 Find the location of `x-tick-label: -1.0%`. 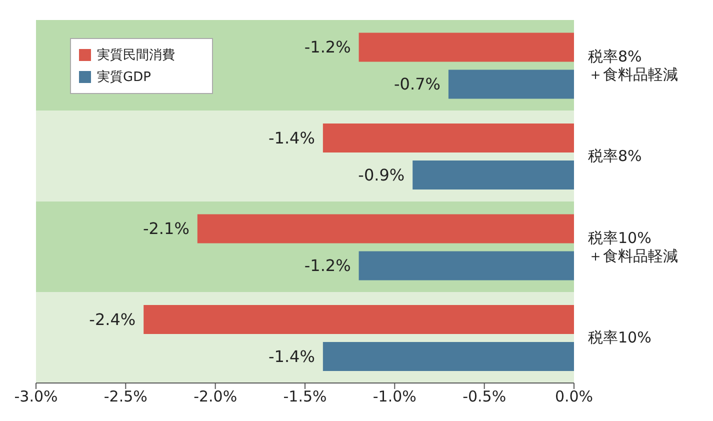

x-tick-label: -1.0% is located at coordinates (394, 397).